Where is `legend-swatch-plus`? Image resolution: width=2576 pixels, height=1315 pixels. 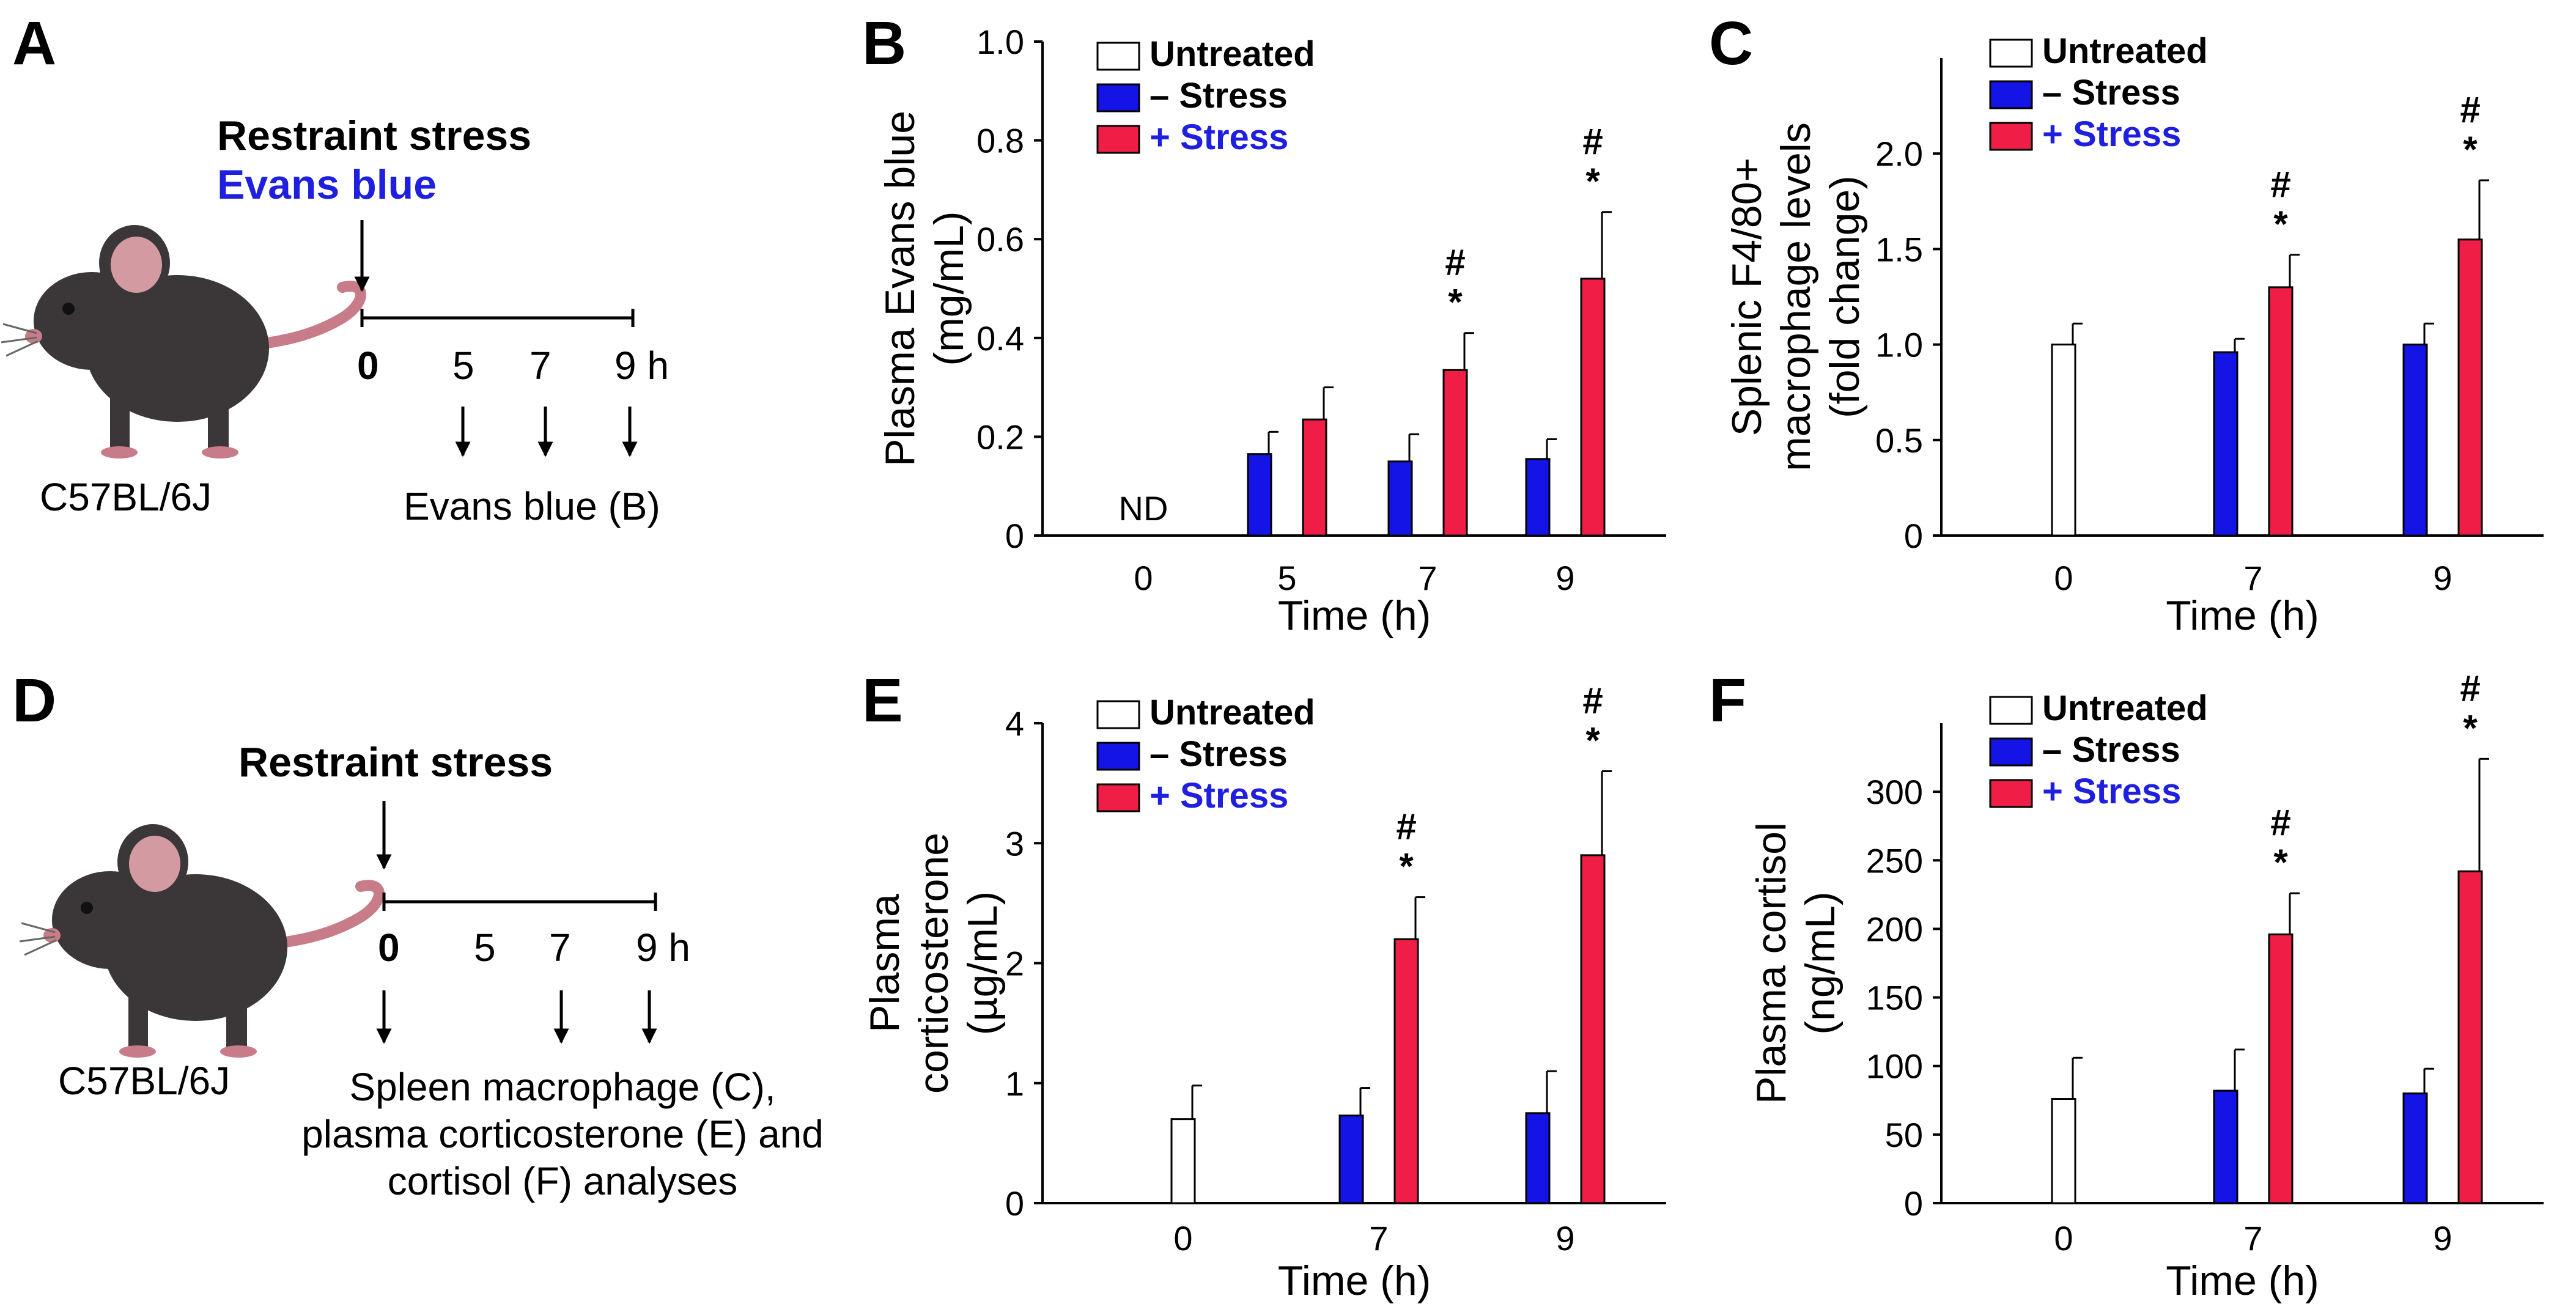
legend-swatch-plus is located at coordinates (2011, 136).